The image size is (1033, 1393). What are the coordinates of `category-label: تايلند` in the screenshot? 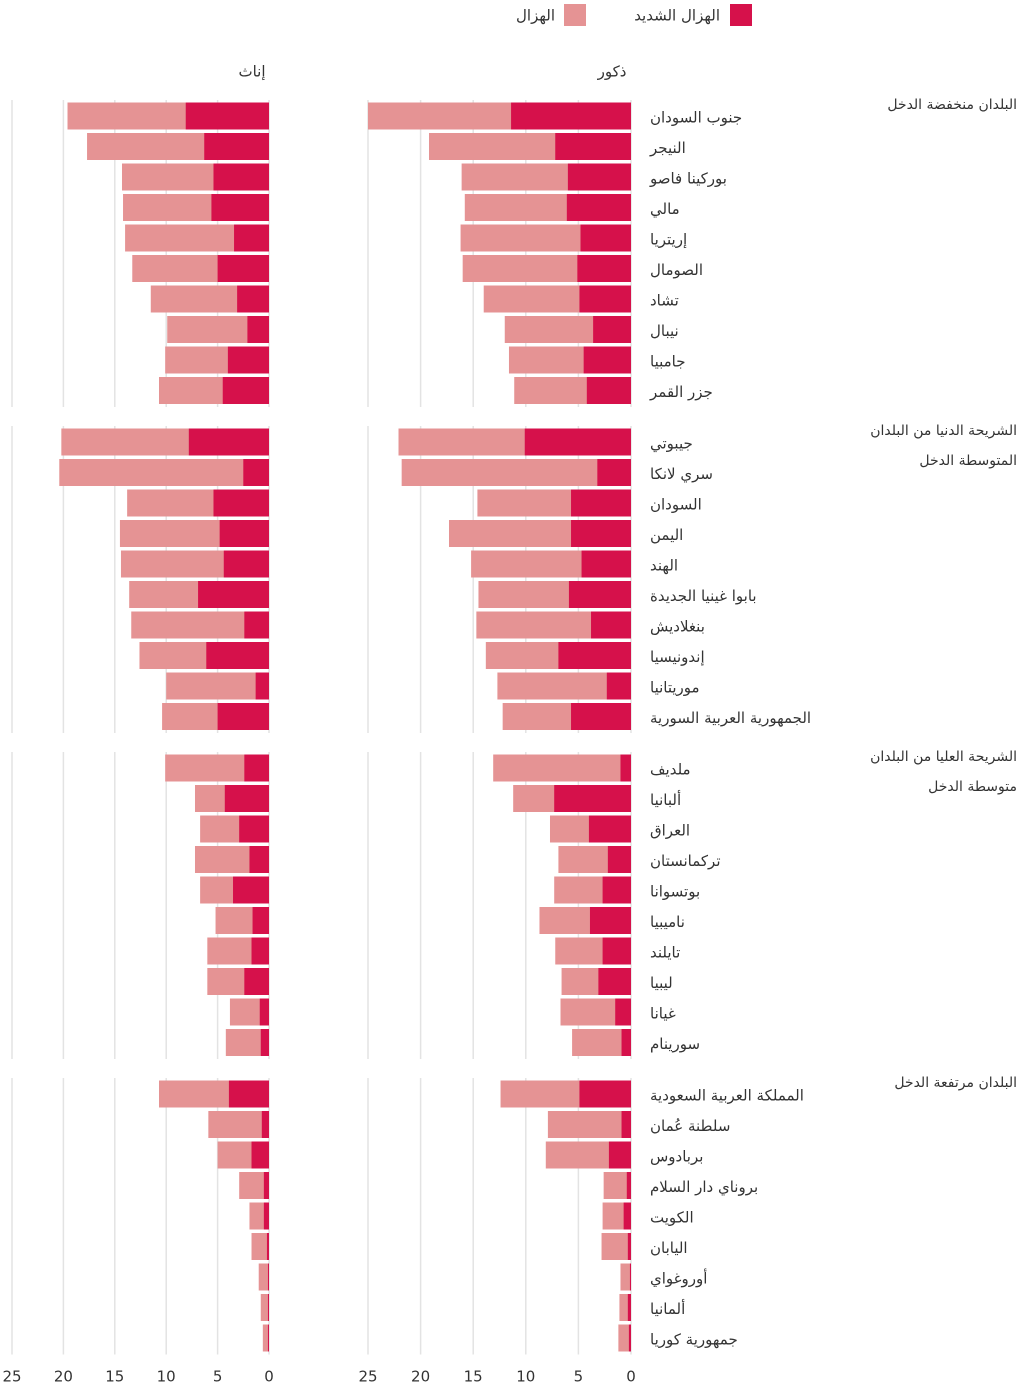 It's located at (665, 953).